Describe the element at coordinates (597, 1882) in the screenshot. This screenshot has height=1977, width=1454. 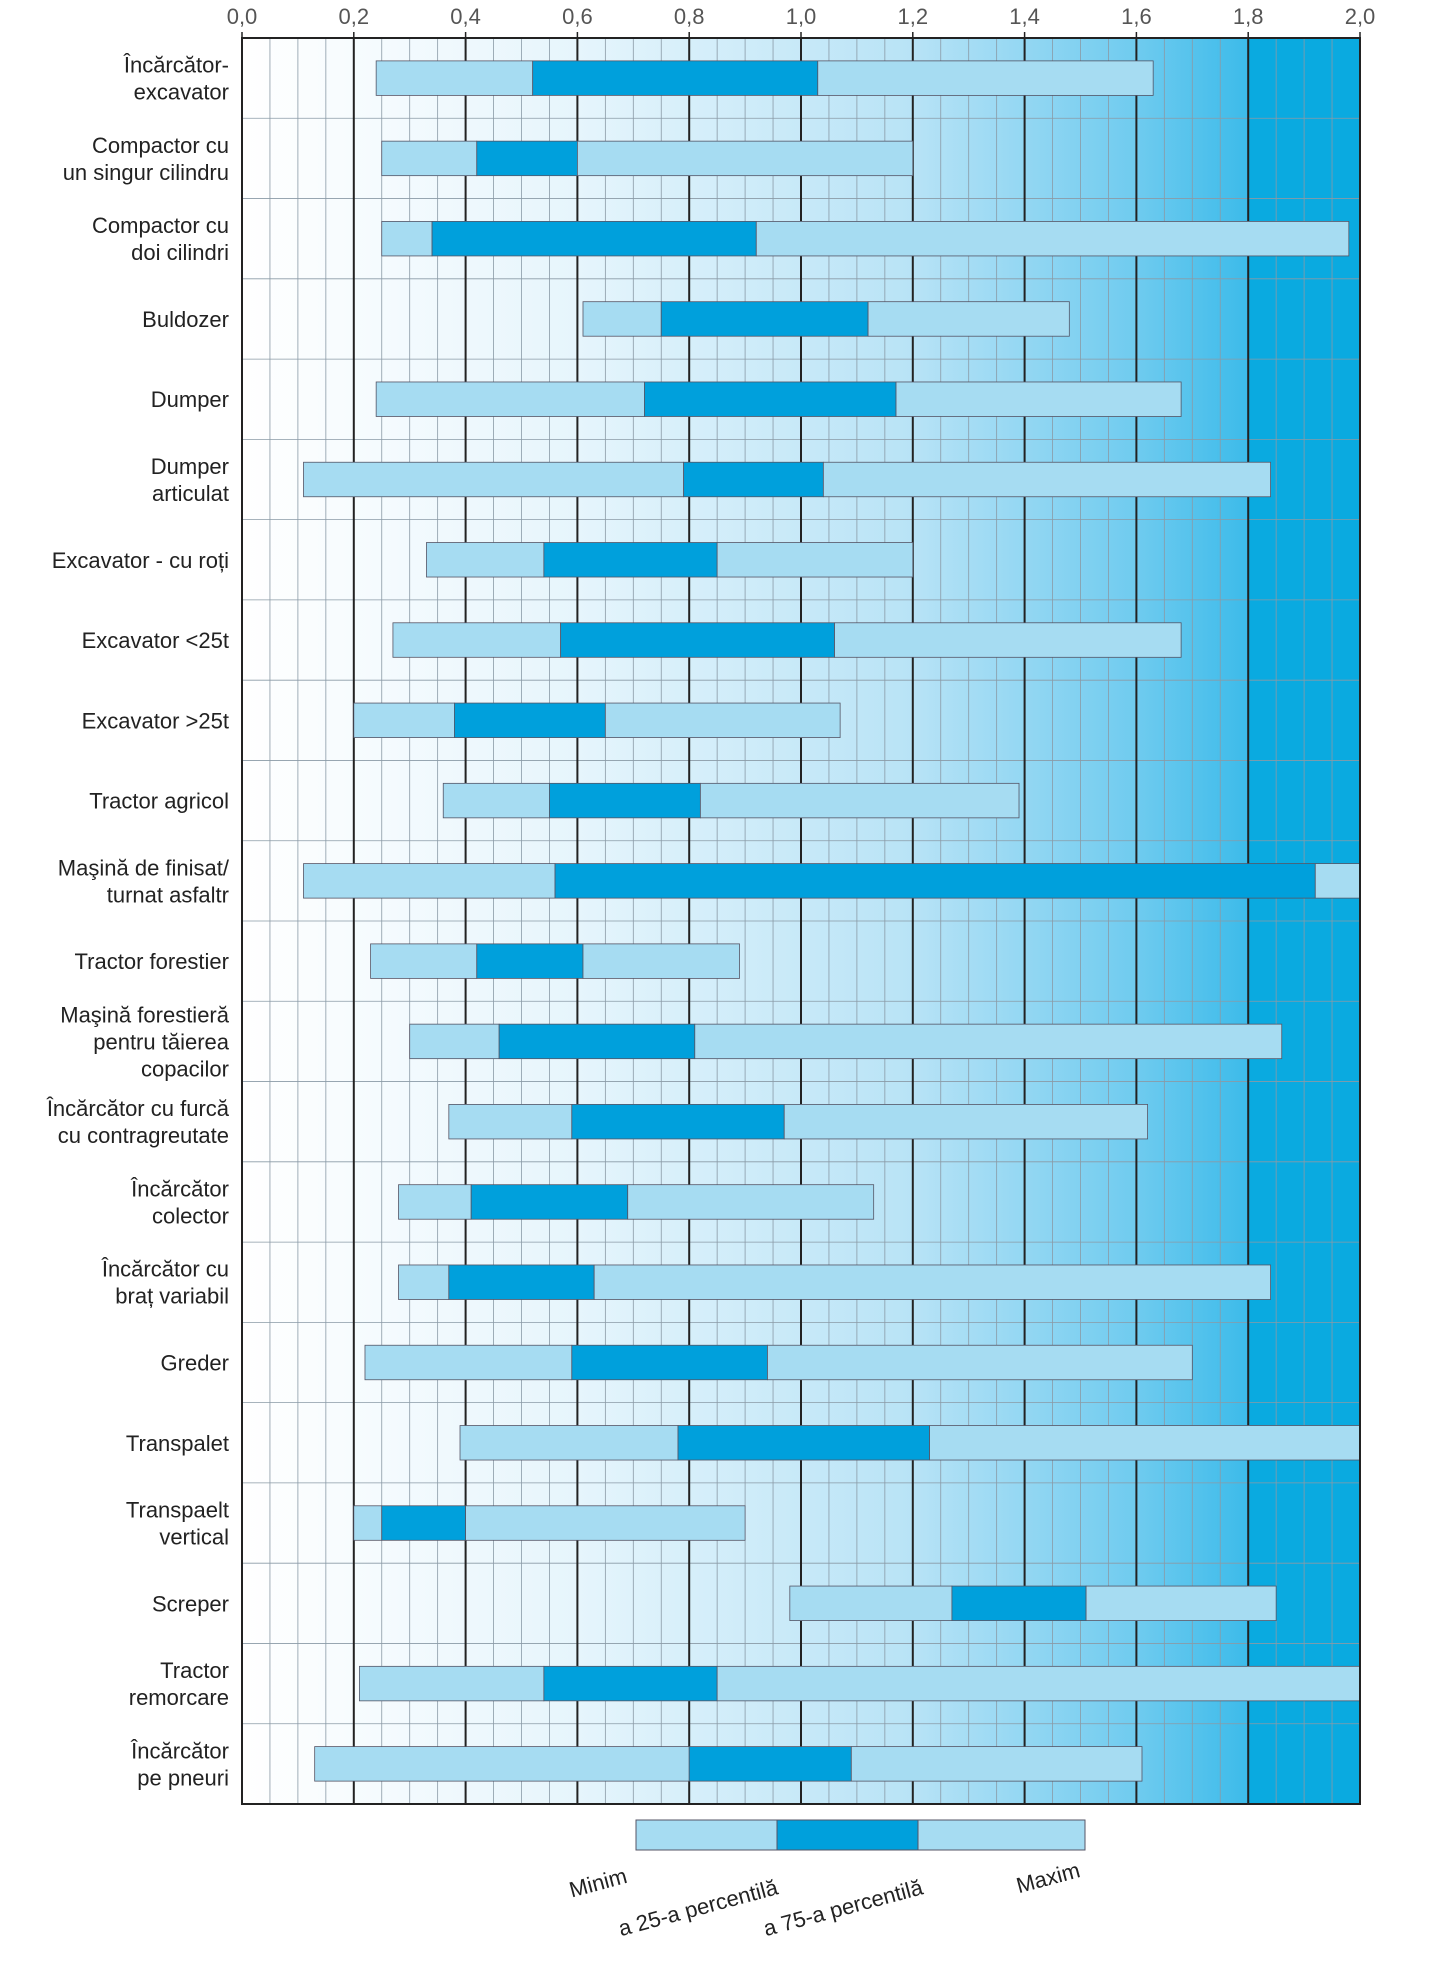
I see `legend-label: Minim` at that location.